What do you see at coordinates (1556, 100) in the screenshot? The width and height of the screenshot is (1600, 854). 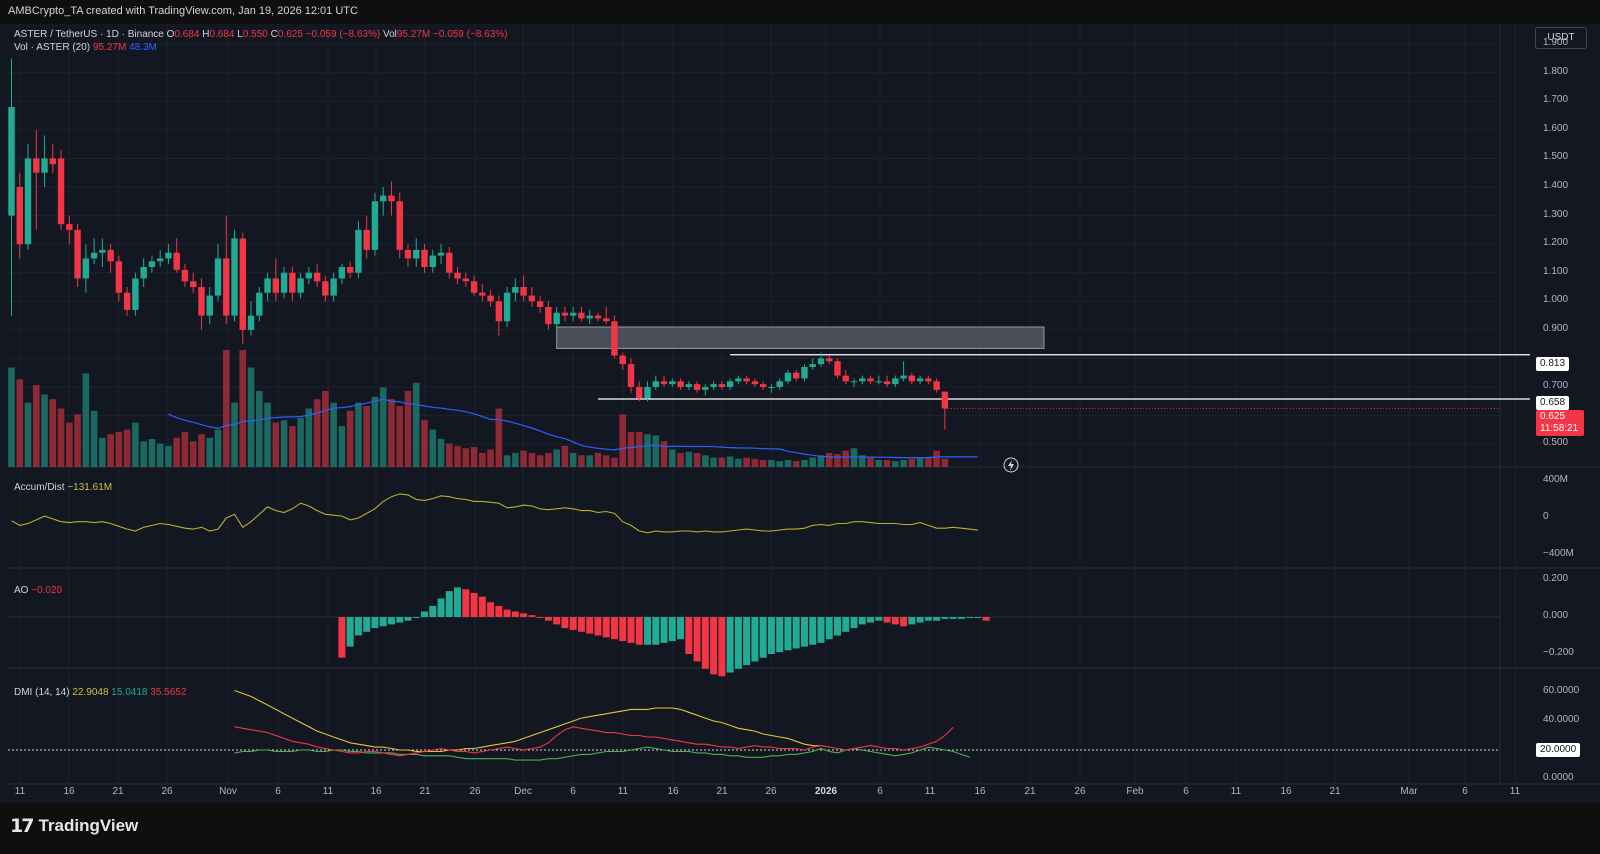 I see `price-axis-tick: 1.700` at bounding box center [1556, 100].